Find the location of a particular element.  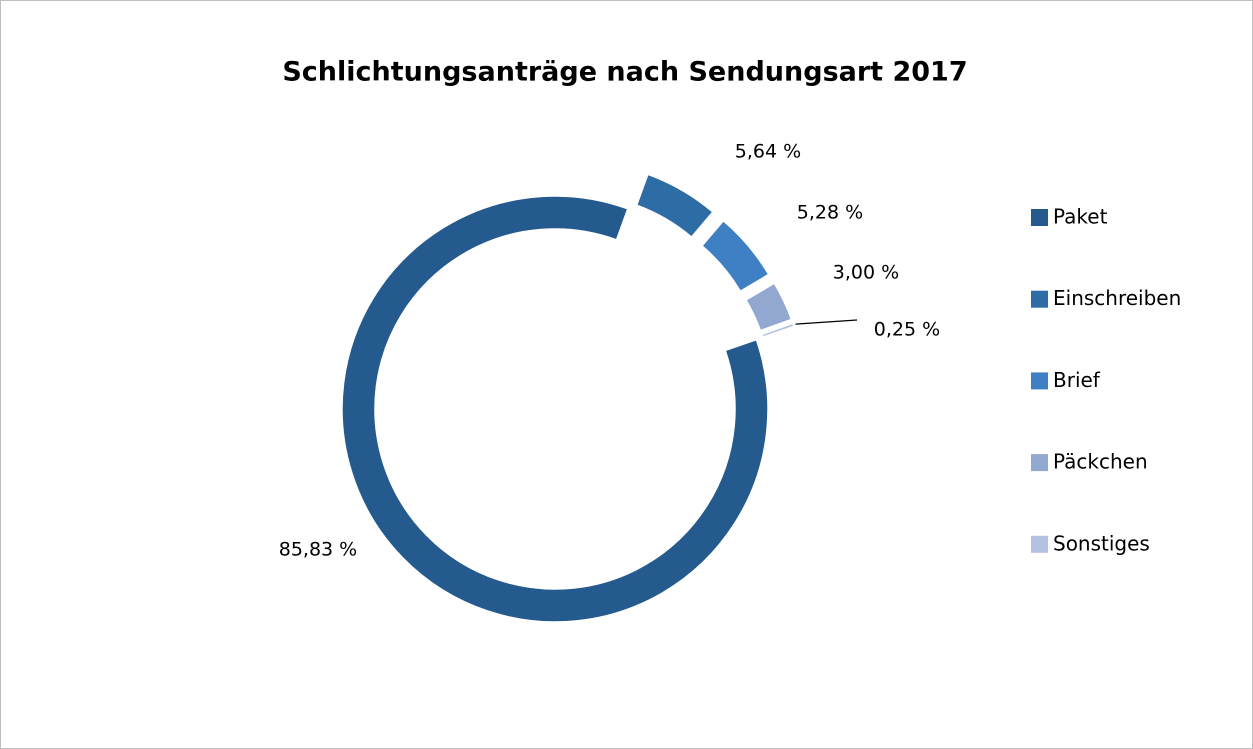

data-label: 0,25 % is located at coordinates (907, 330).